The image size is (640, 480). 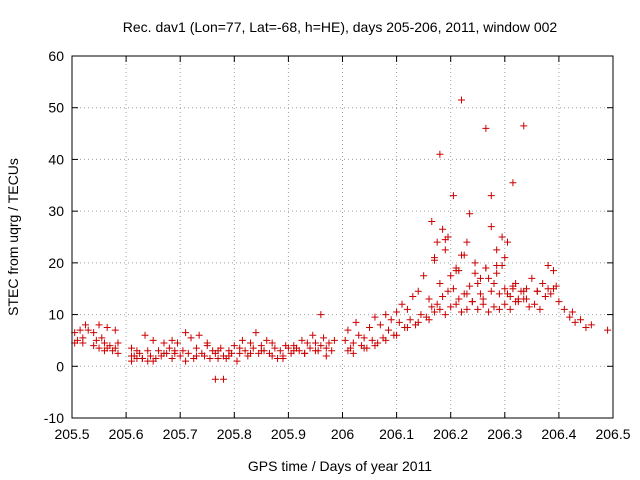 What do you see at coordinates (13, 237) in the screenshot?
I see `y-axis-label: STEC from uqrg / TECUs` at bounding box center [13, 237].